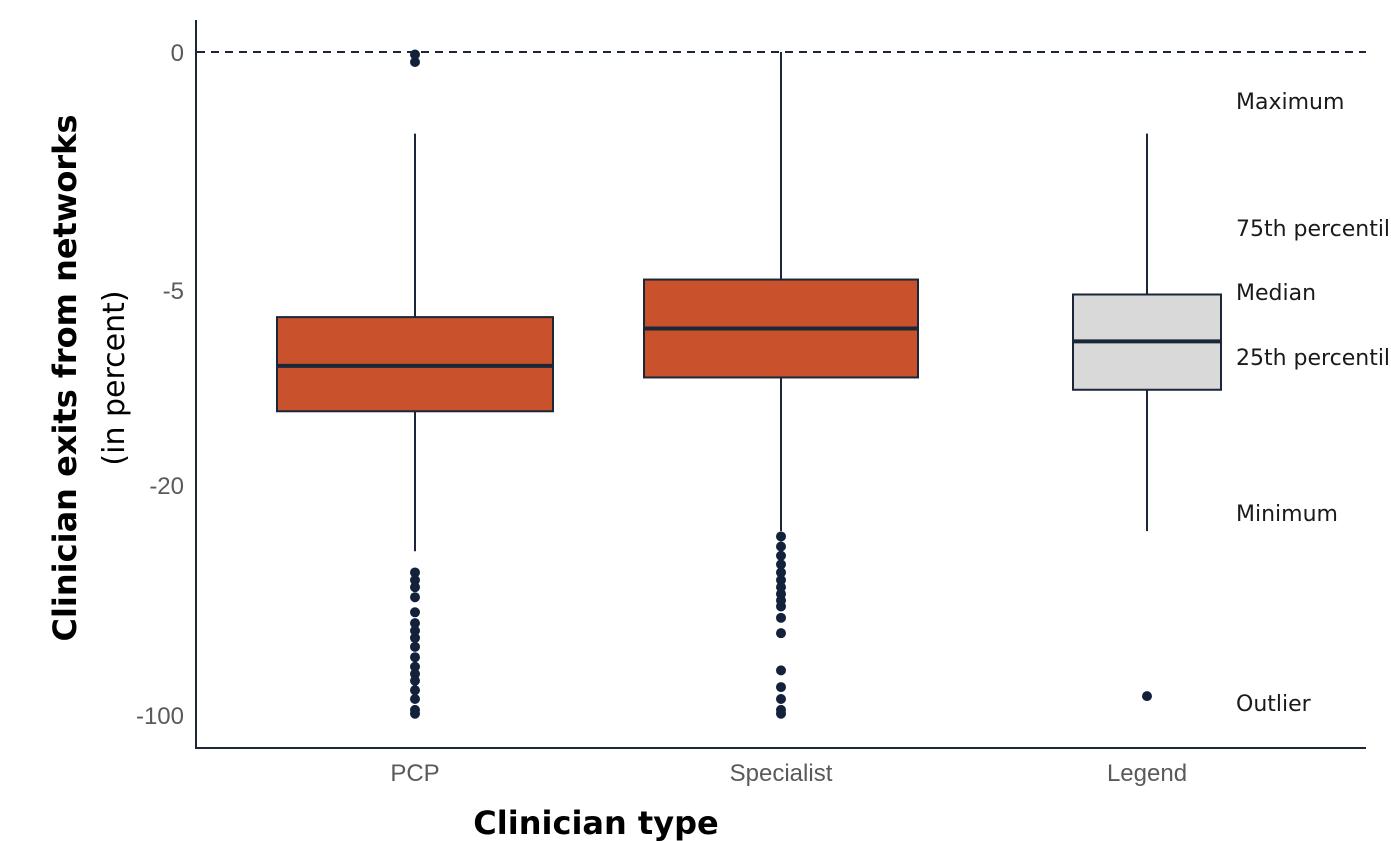  Describe the element at coordinates (1276, 293) in the screenshot. I see `legend-label-median: Median` at that location.